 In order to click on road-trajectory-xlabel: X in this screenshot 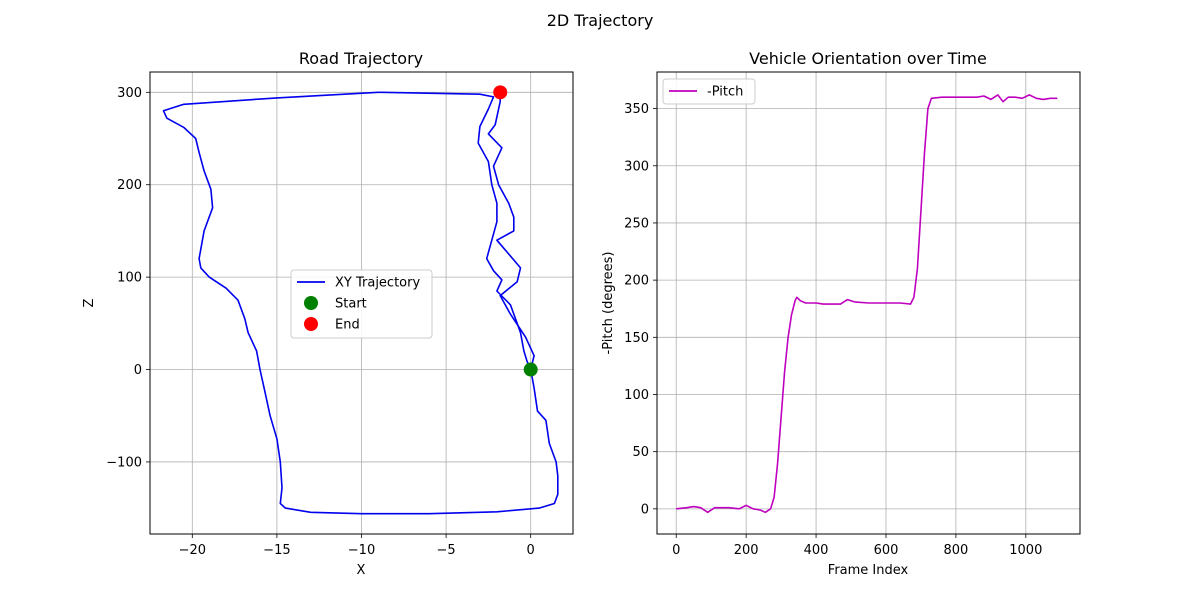, I will do `click(361, 570)`.